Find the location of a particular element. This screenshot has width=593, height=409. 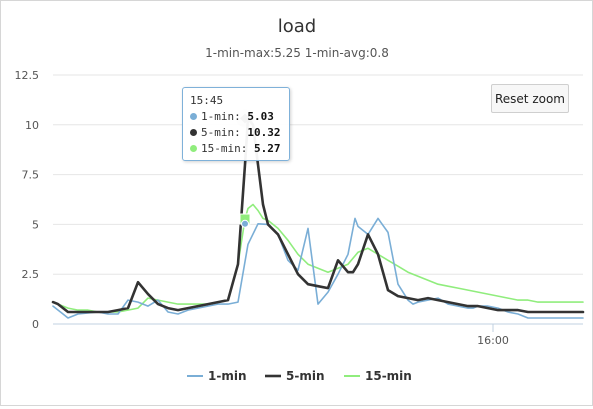

legend-label: 1-min is located at coordinates (227, 376).